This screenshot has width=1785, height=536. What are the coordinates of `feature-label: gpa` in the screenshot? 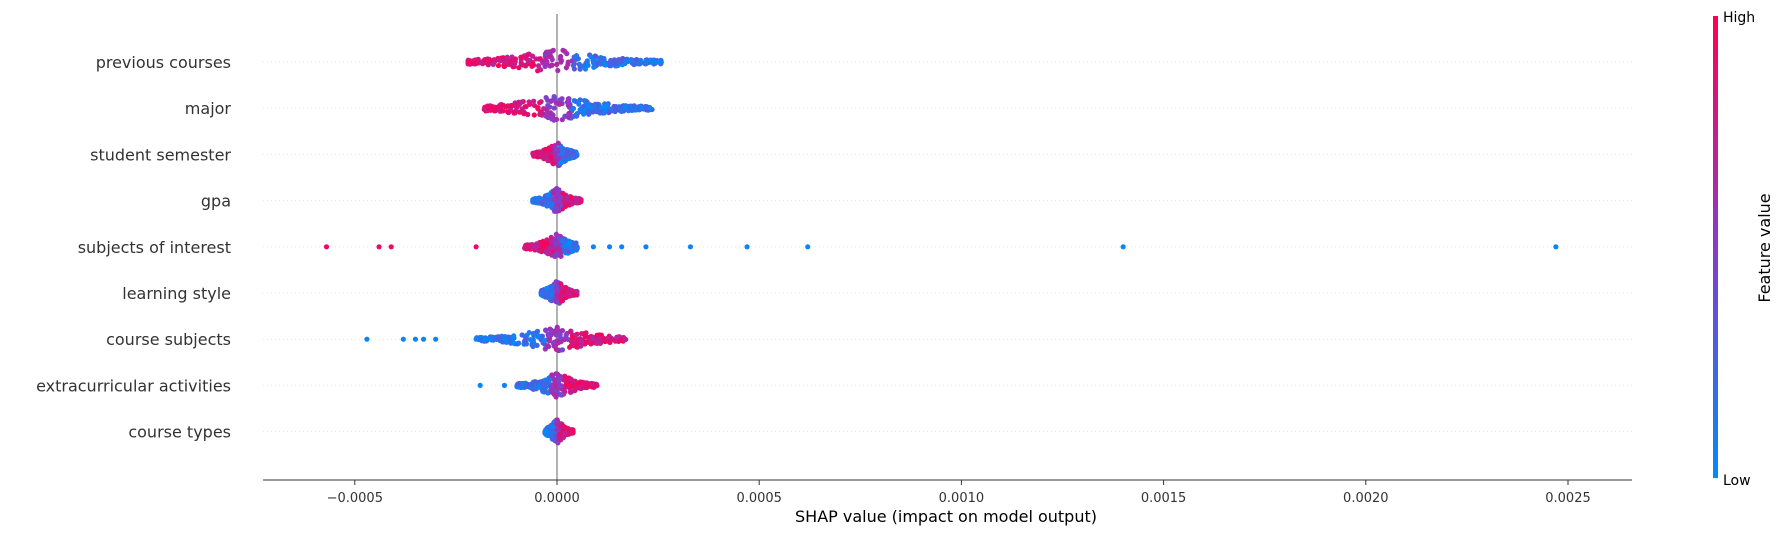 It's located at (216, 201).